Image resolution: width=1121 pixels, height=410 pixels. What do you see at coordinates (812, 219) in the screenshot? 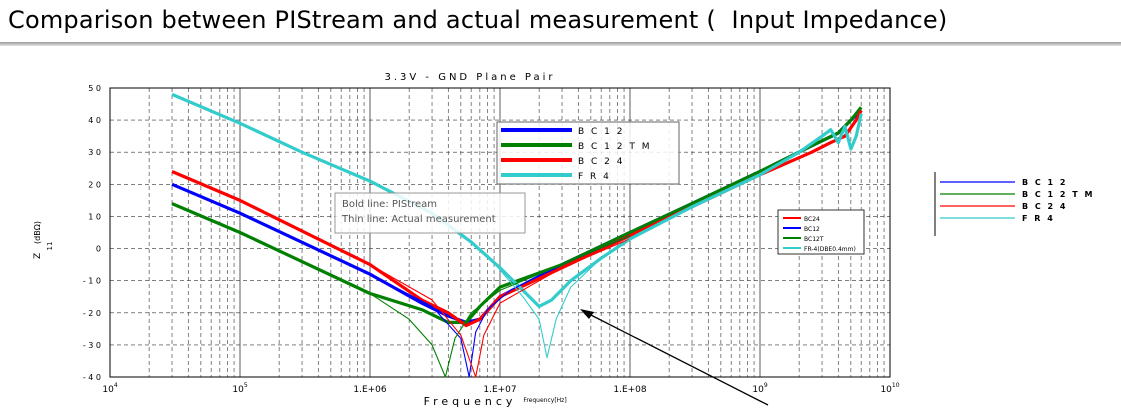
I see `legend-inner-label: BC24` at bounding box center [812, 219].